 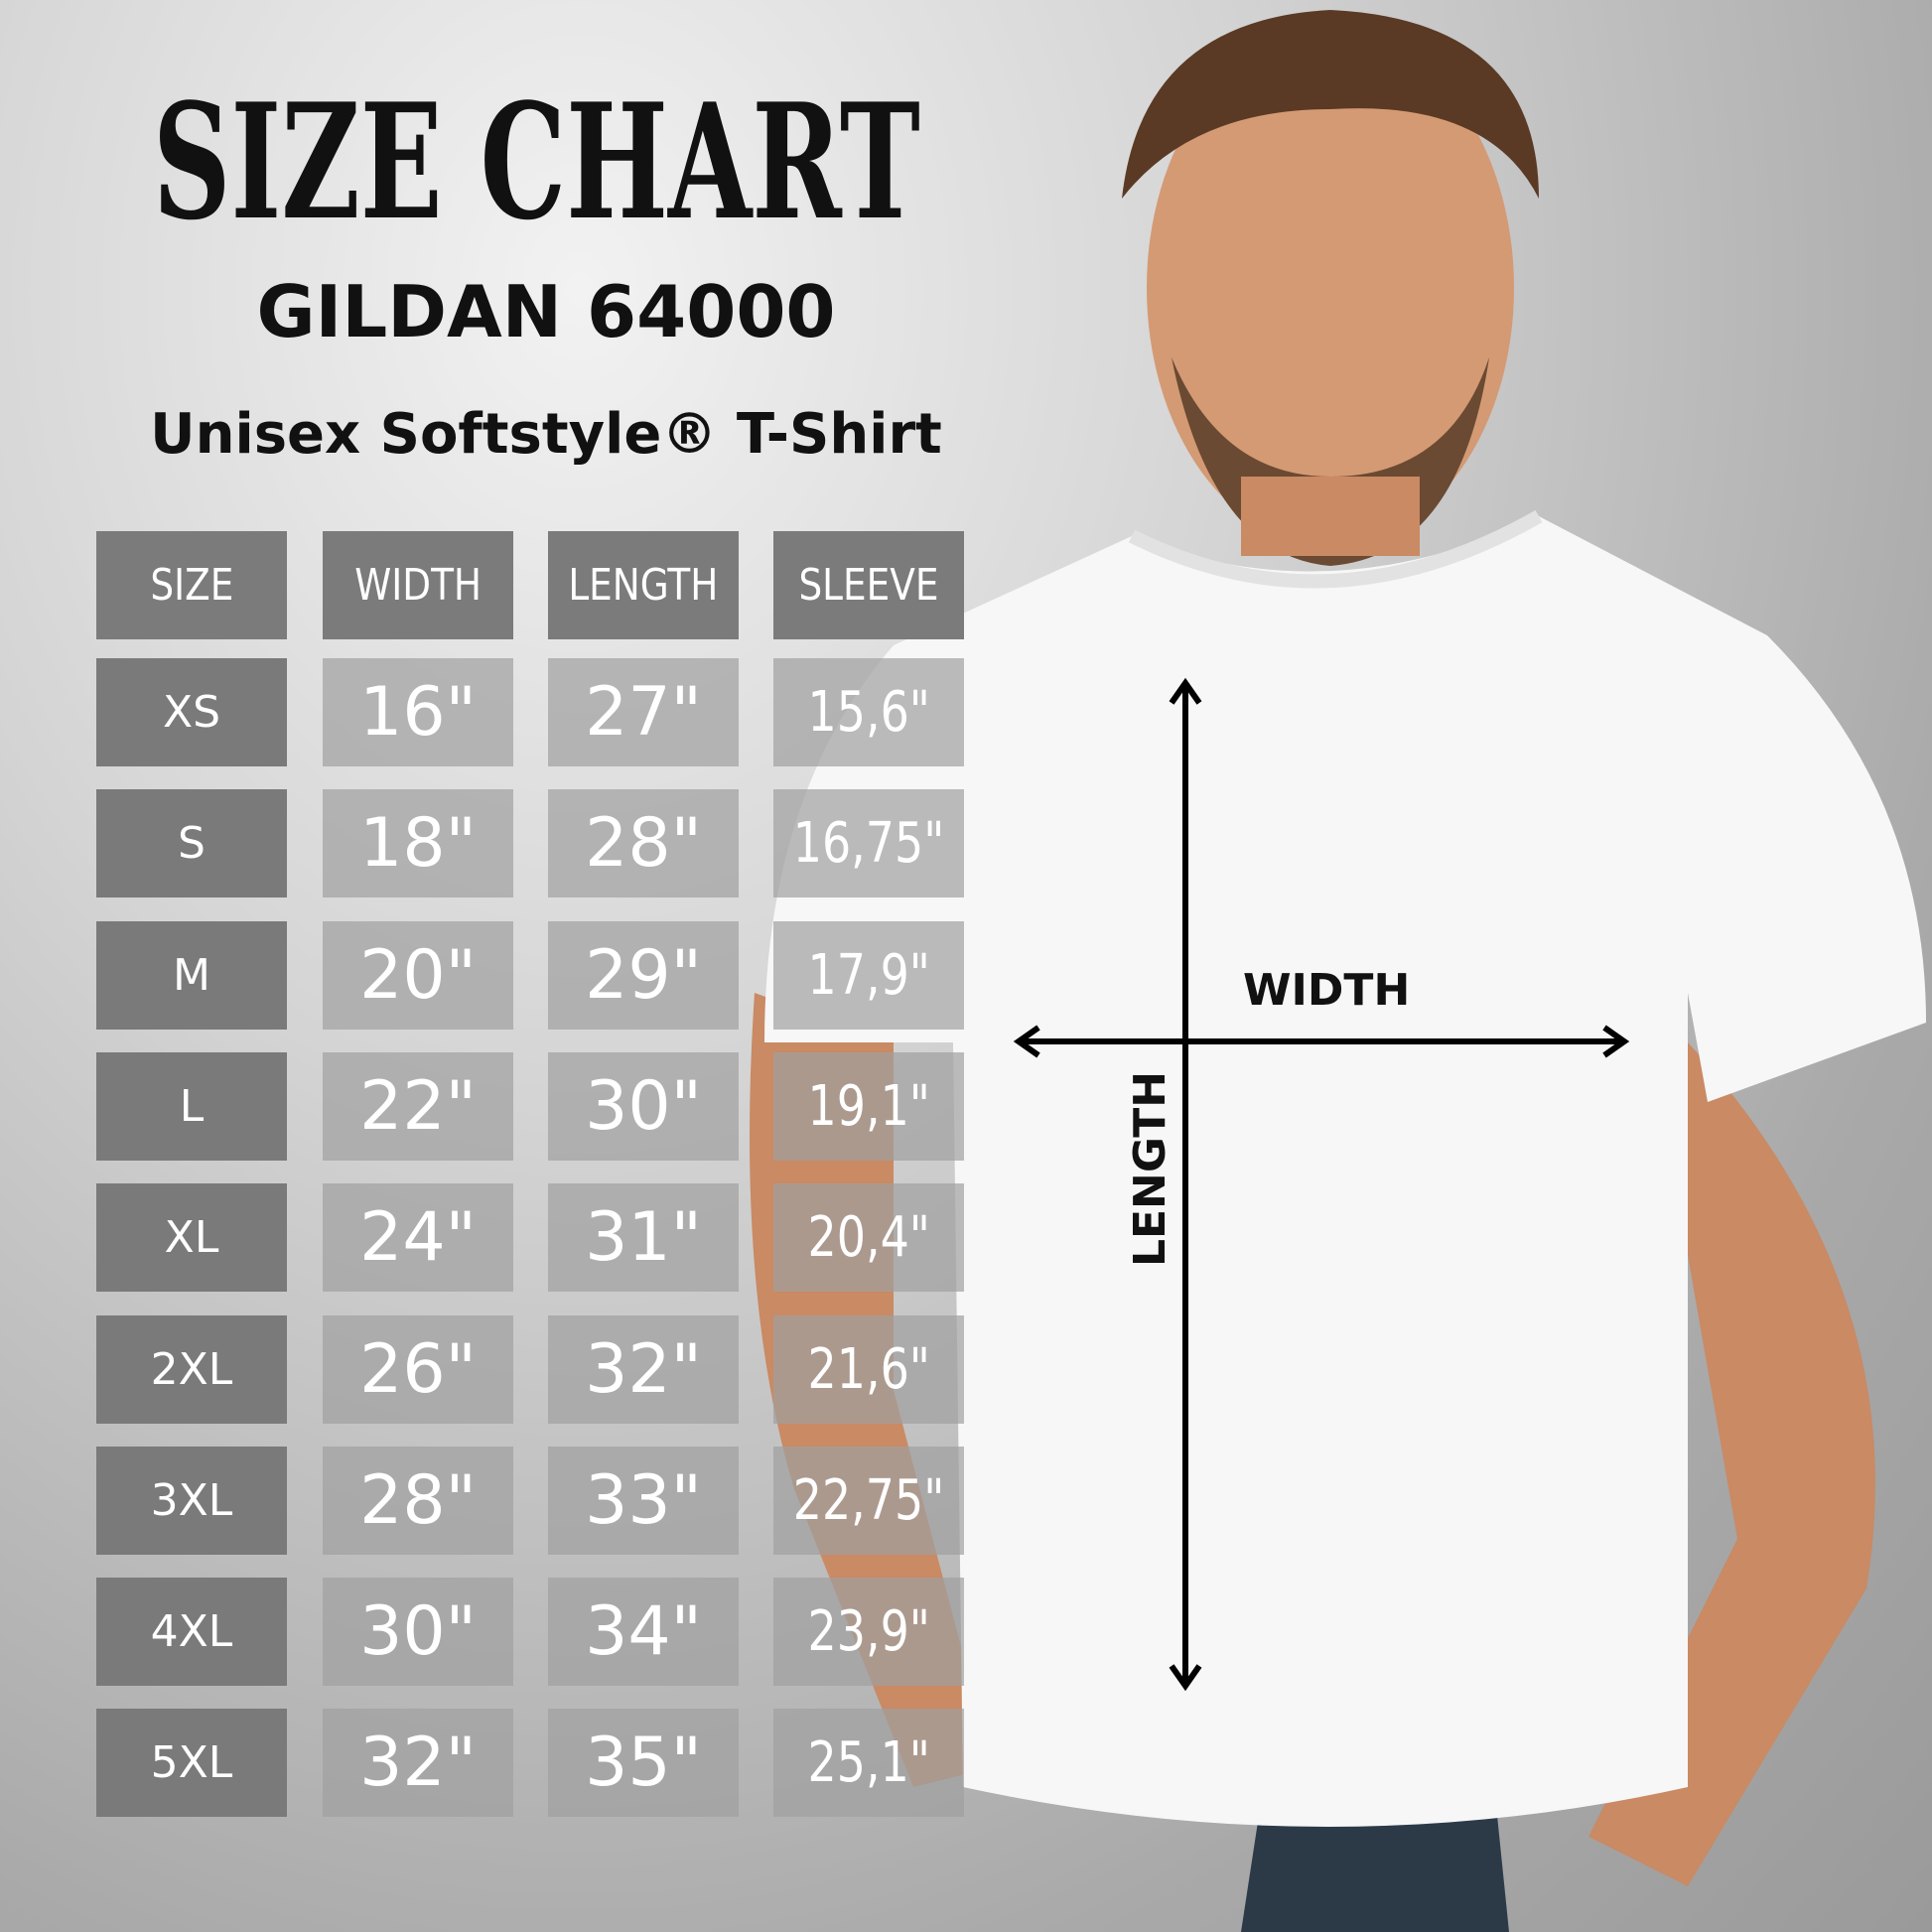 I want to click on cell-value: 33", so click(x=643, y=1500).